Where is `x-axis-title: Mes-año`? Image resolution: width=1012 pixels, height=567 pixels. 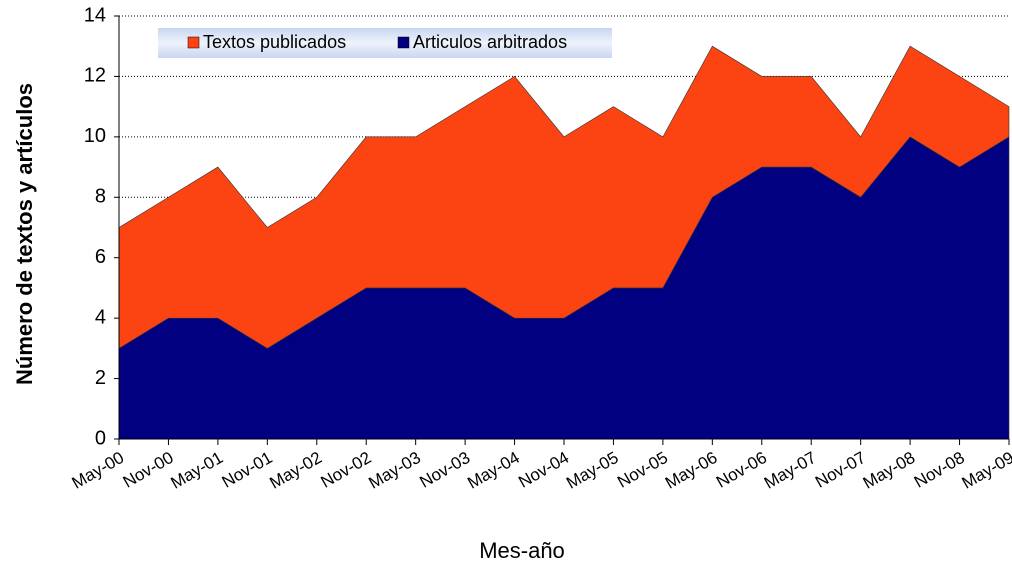 x-axis-title: Mes-año is located at coordinates (522, 550).